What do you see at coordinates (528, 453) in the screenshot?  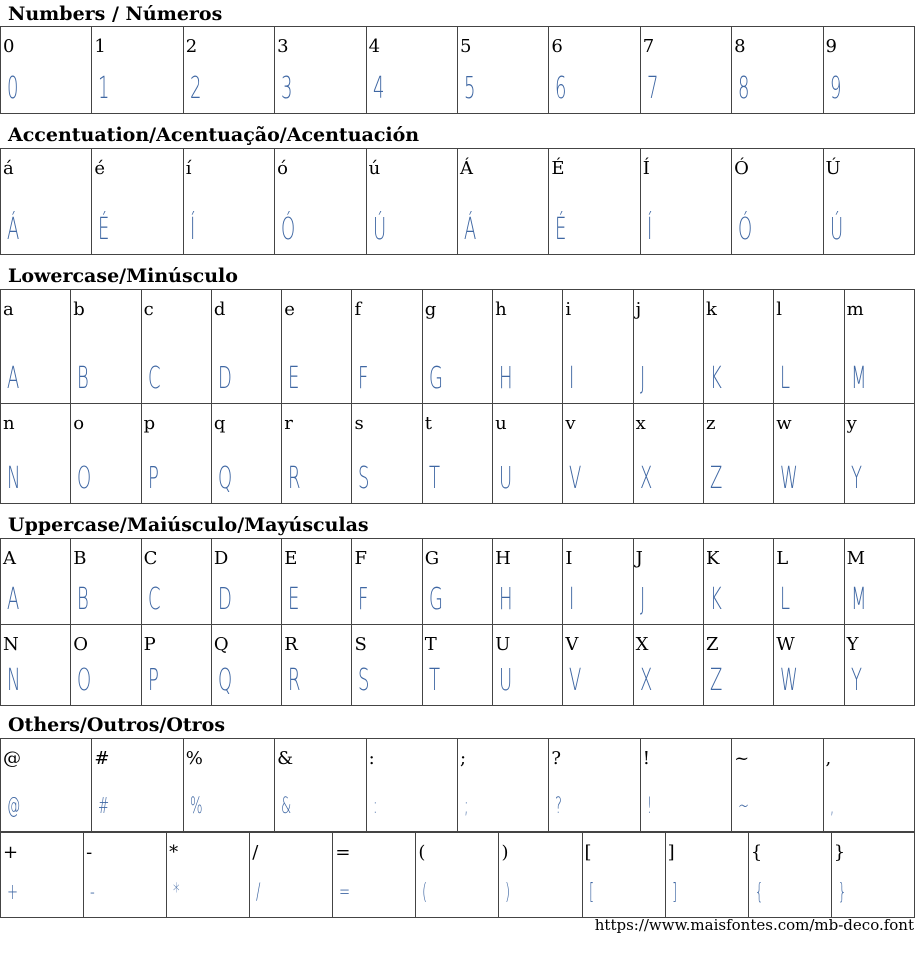 I see `glyph-cell: uu` at bounding box center [528, 453].